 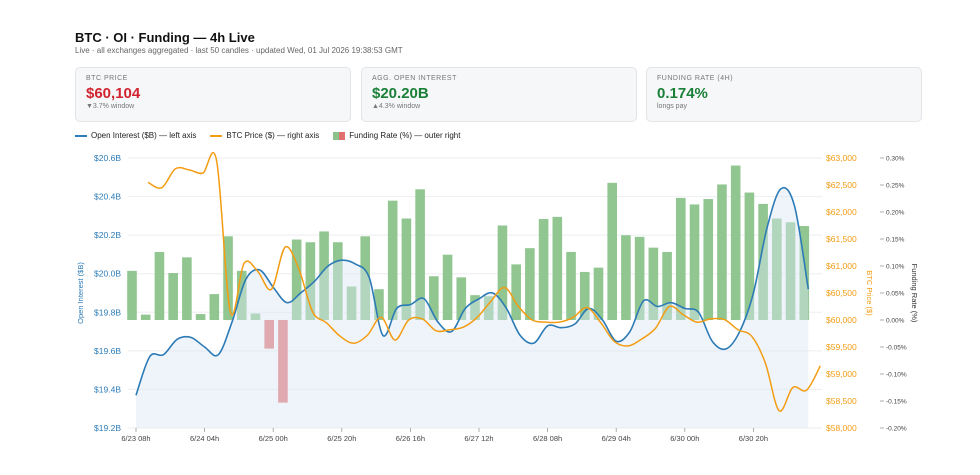 What do you see at coordinates (81, 135) in the screenshot?
I see `legend-swatch-oi` at bounding box center [81, 135].